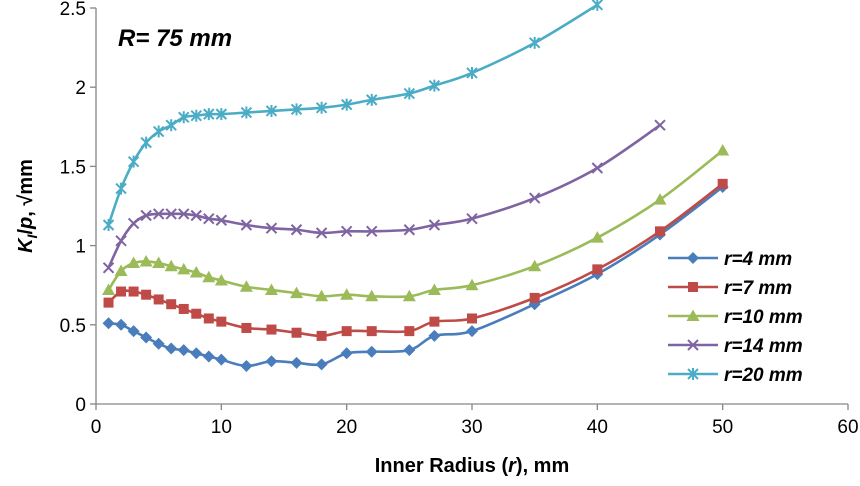 This screenshot has width=860, height=486. I want to click on y-tick-label: 1.5, so click(73, 167).